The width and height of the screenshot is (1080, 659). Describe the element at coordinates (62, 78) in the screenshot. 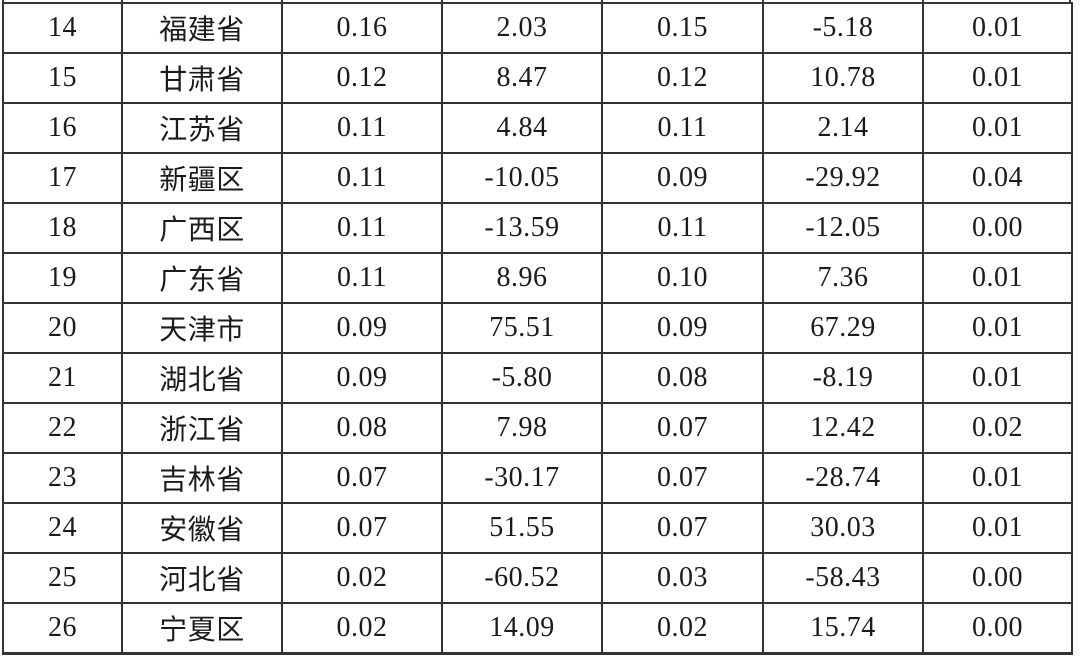

I see `rank-cell: 15` at that location.